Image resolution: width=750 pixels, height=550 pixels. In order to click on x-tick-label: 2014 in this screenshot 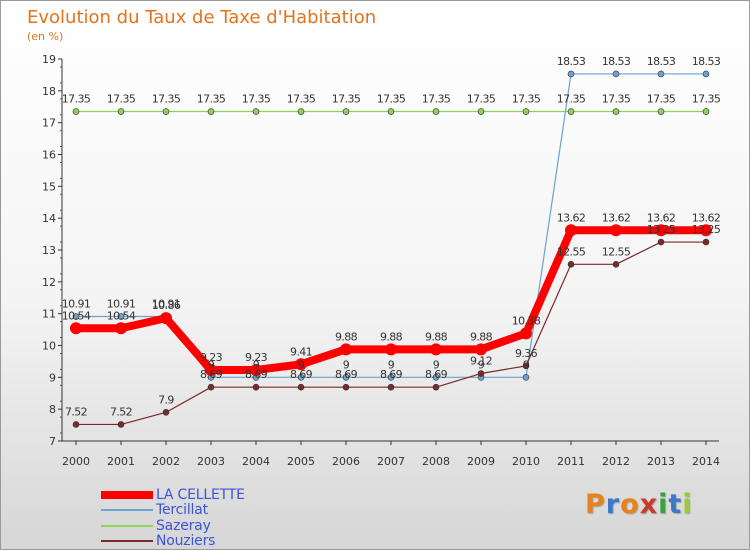, I will do `click(706, 461)`.